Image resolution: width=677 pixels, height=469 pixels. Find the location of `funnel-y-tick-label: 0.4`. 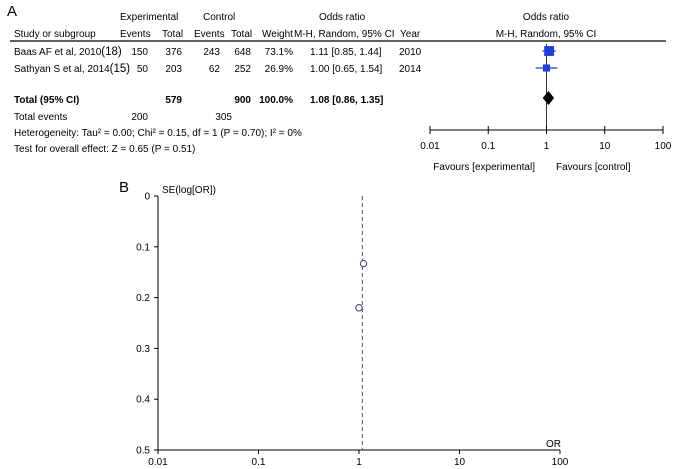

funnel-y-tick-label: 0.4 is located at coordinates (143, 400).